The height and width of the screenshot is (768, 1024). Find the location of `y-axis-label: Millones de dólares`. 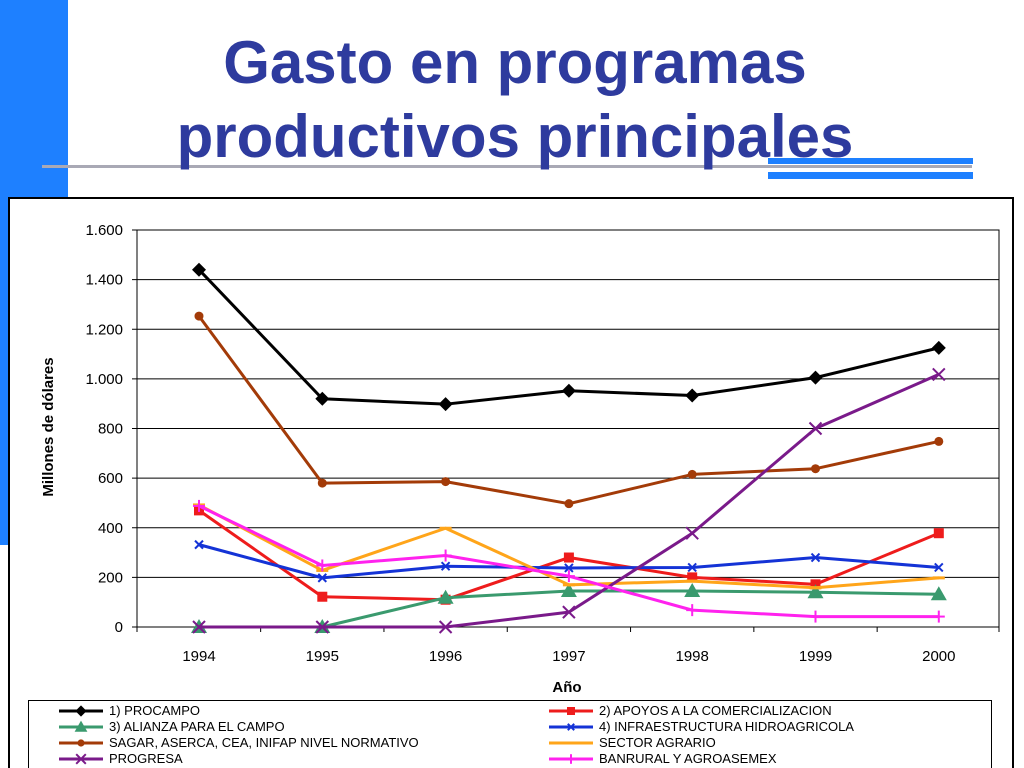

y-axis-label: Millones de dólares is located at coordinates (48, 426).